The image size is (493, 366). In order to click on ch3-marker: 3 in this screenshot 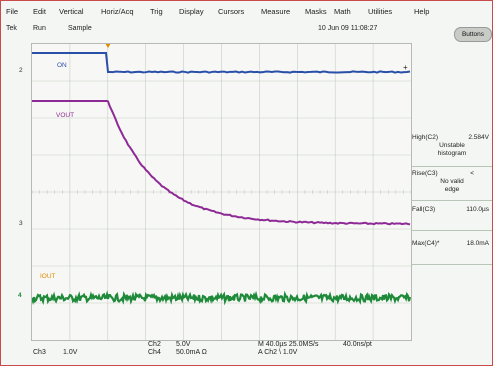, I will do `click(21, 223)`.